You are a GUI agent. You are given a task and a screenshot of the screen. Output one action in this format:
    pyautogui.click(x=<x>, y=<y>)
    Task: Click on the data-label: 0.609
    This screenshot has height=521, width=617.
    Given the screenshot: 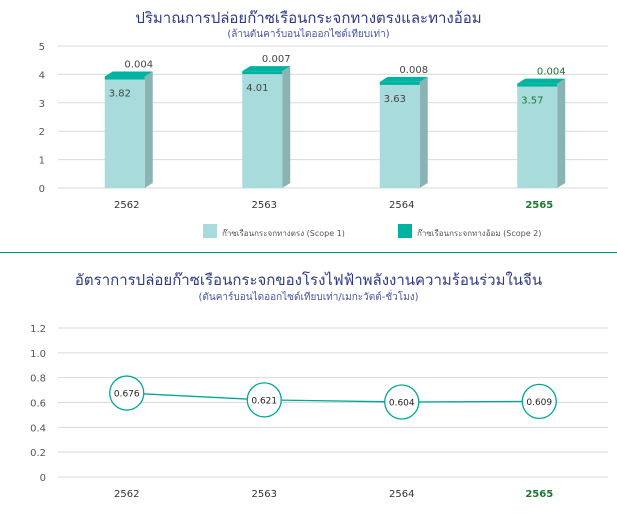 What is the action you would take?
    pyautogui.click(x=539, y=403)
    